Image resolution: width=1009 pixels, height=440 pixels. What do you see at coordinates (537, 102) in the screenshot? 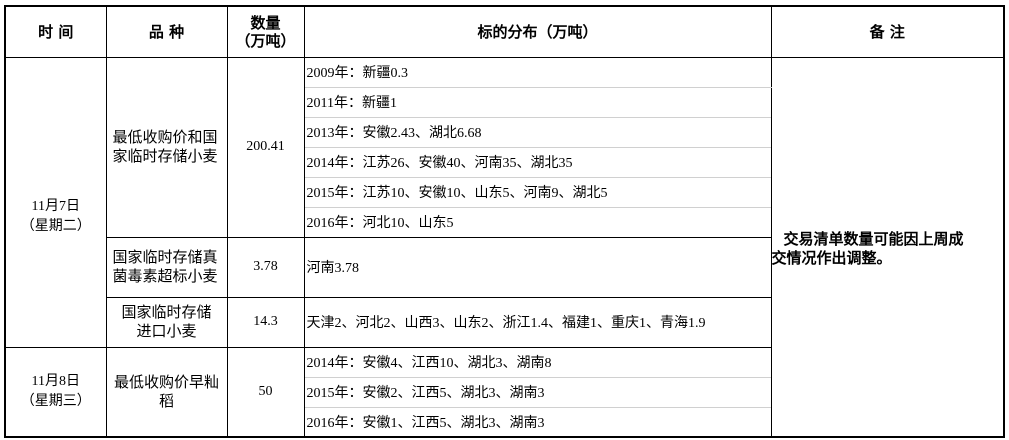
I see `distribution-cell: 2011年：新疆1` at bounding box center [537, 102].